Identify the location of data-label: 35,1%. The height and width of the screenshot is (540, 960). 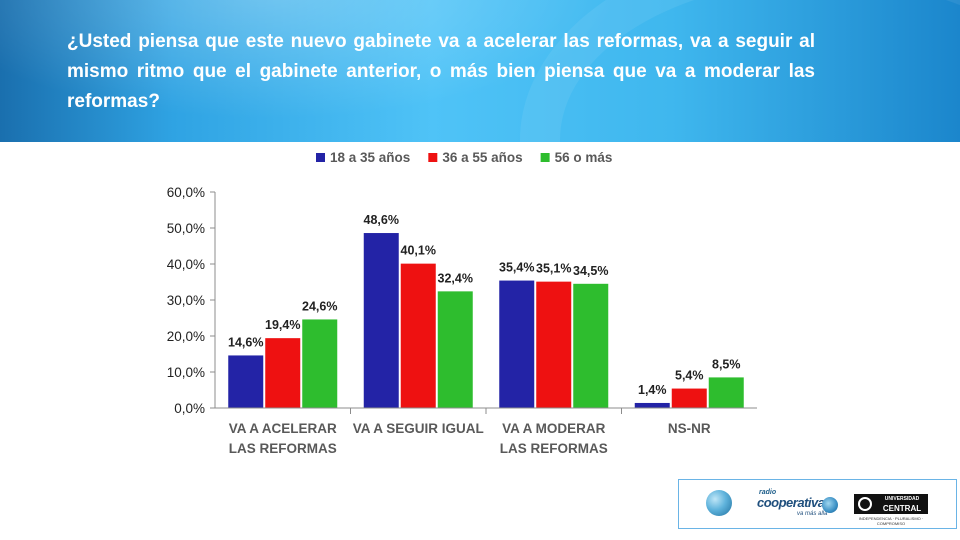
(553, 269).